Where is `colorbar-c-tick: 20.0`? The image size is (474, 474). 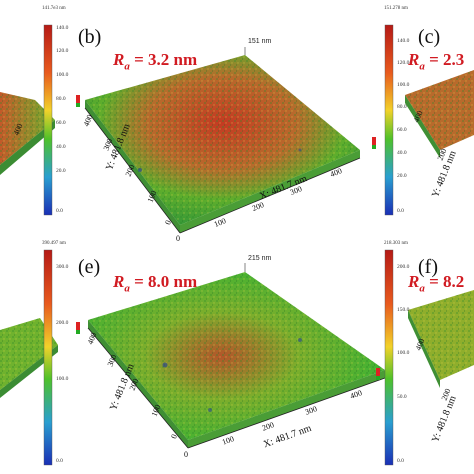
colorbar-c-tick: 20.0 is located at coordinates (402, 176).